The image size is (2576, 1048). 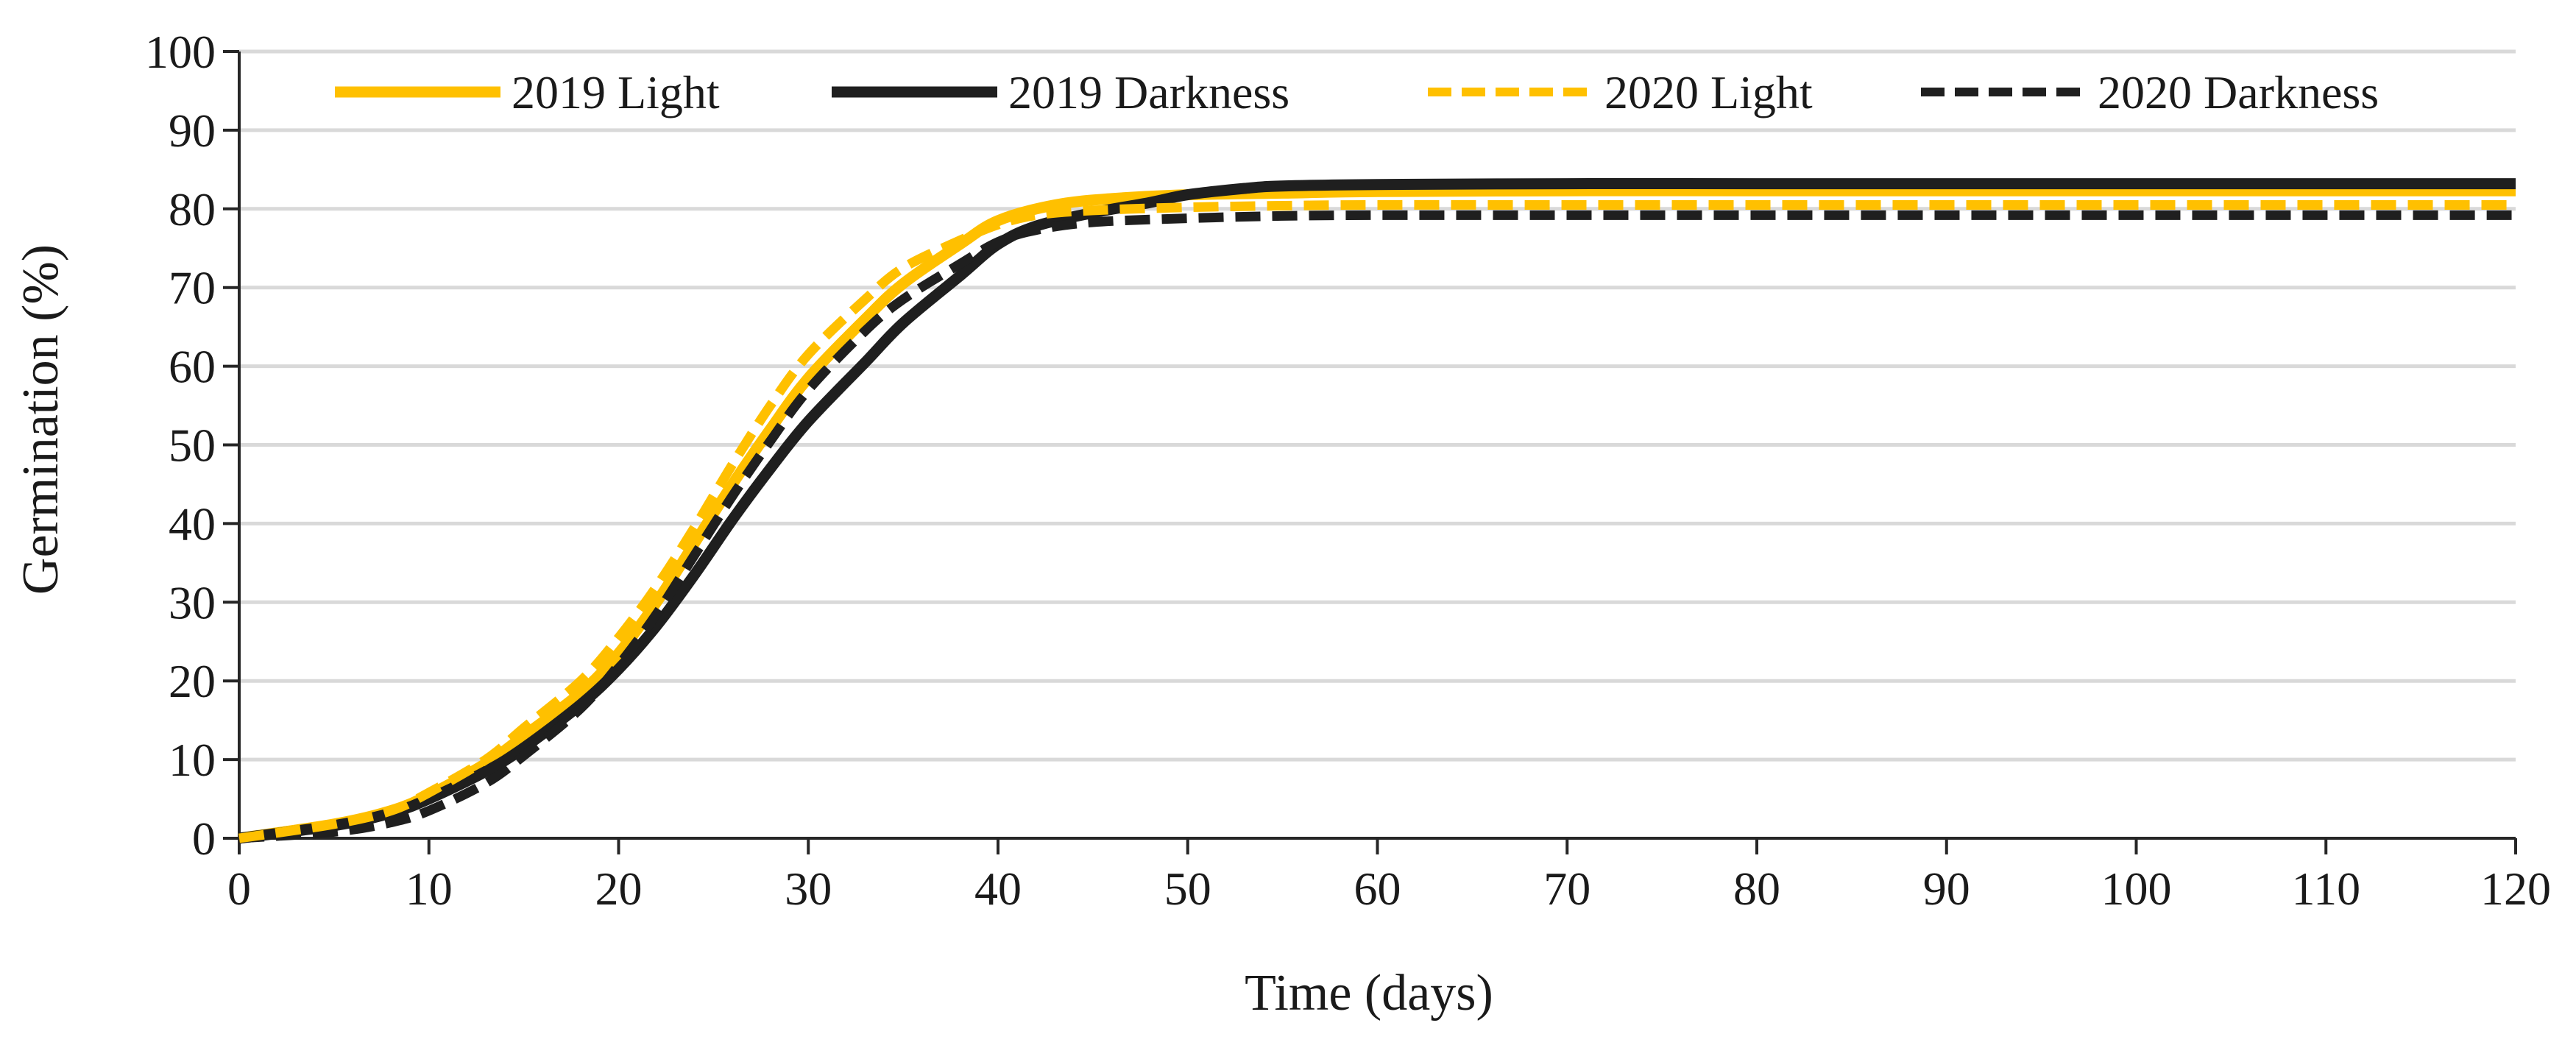 What do you see at coordinates (192, 131) in the screenshot?
I see `y-tick-label: 90` at bounding box center [192, 131].